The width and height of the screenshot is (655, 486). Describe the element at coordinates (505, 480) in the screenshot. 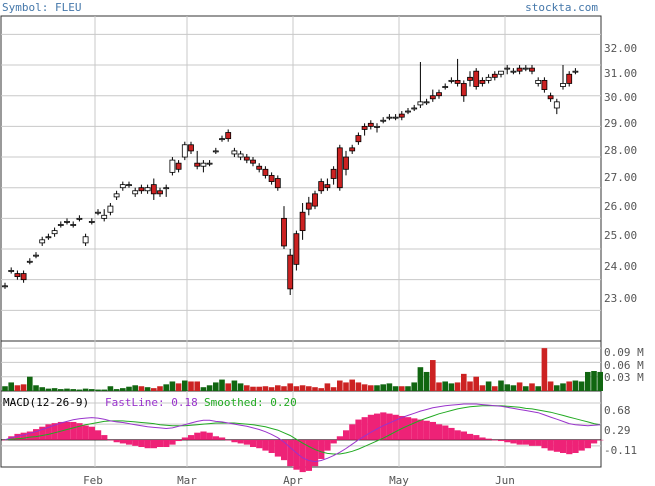

I see `x-tick-label: Jun` at that location.